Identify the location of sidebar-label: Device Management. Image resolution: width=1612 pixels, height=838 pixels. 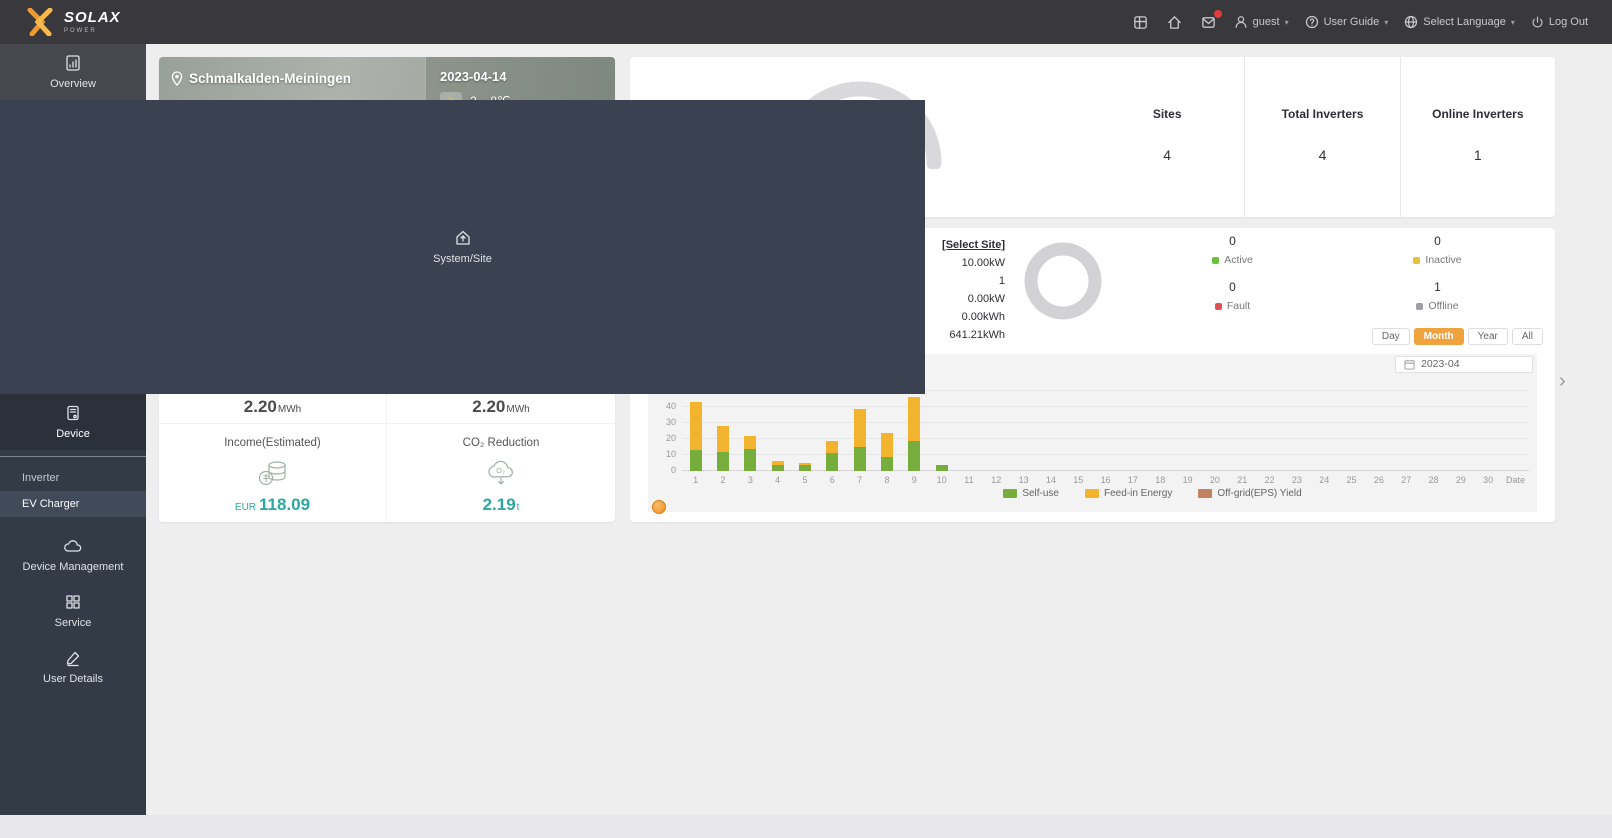
(73, 567).